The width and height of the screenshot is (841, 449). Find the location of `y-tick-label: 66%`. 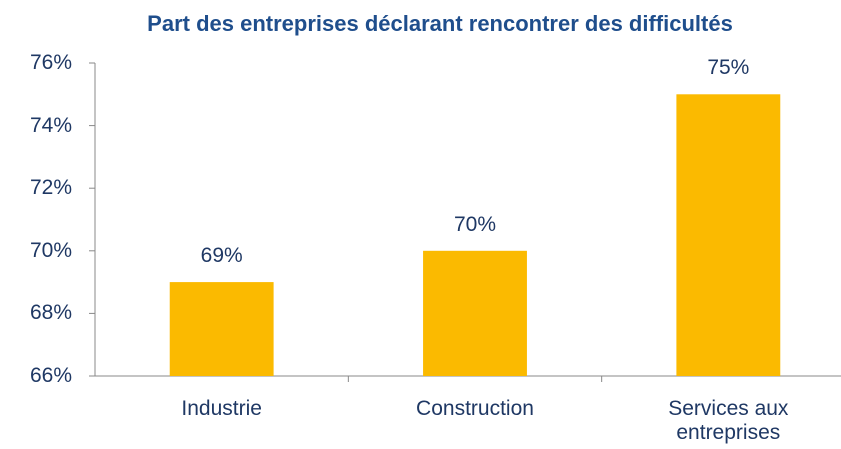

y-tick-label: 66% is located at coordinates (50, 375).